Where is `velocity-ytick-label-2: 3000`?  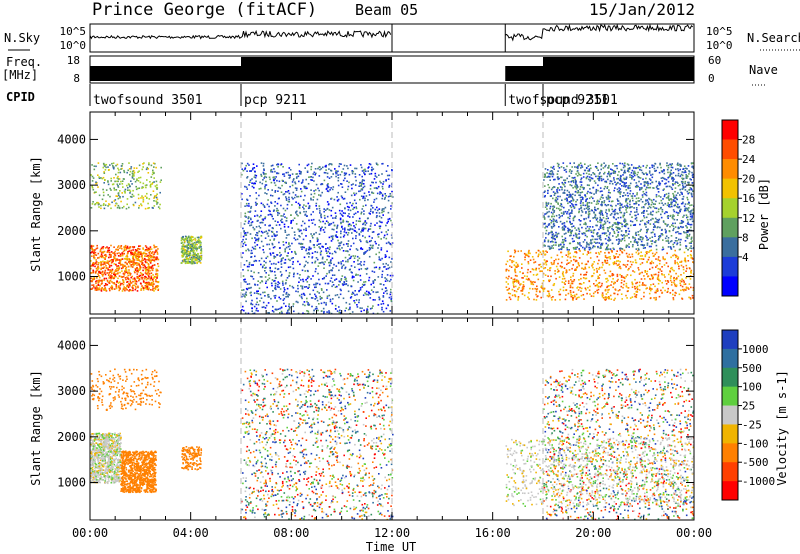
velocity-ytick-label-2: 3000 is located at coordinates (71, 391).